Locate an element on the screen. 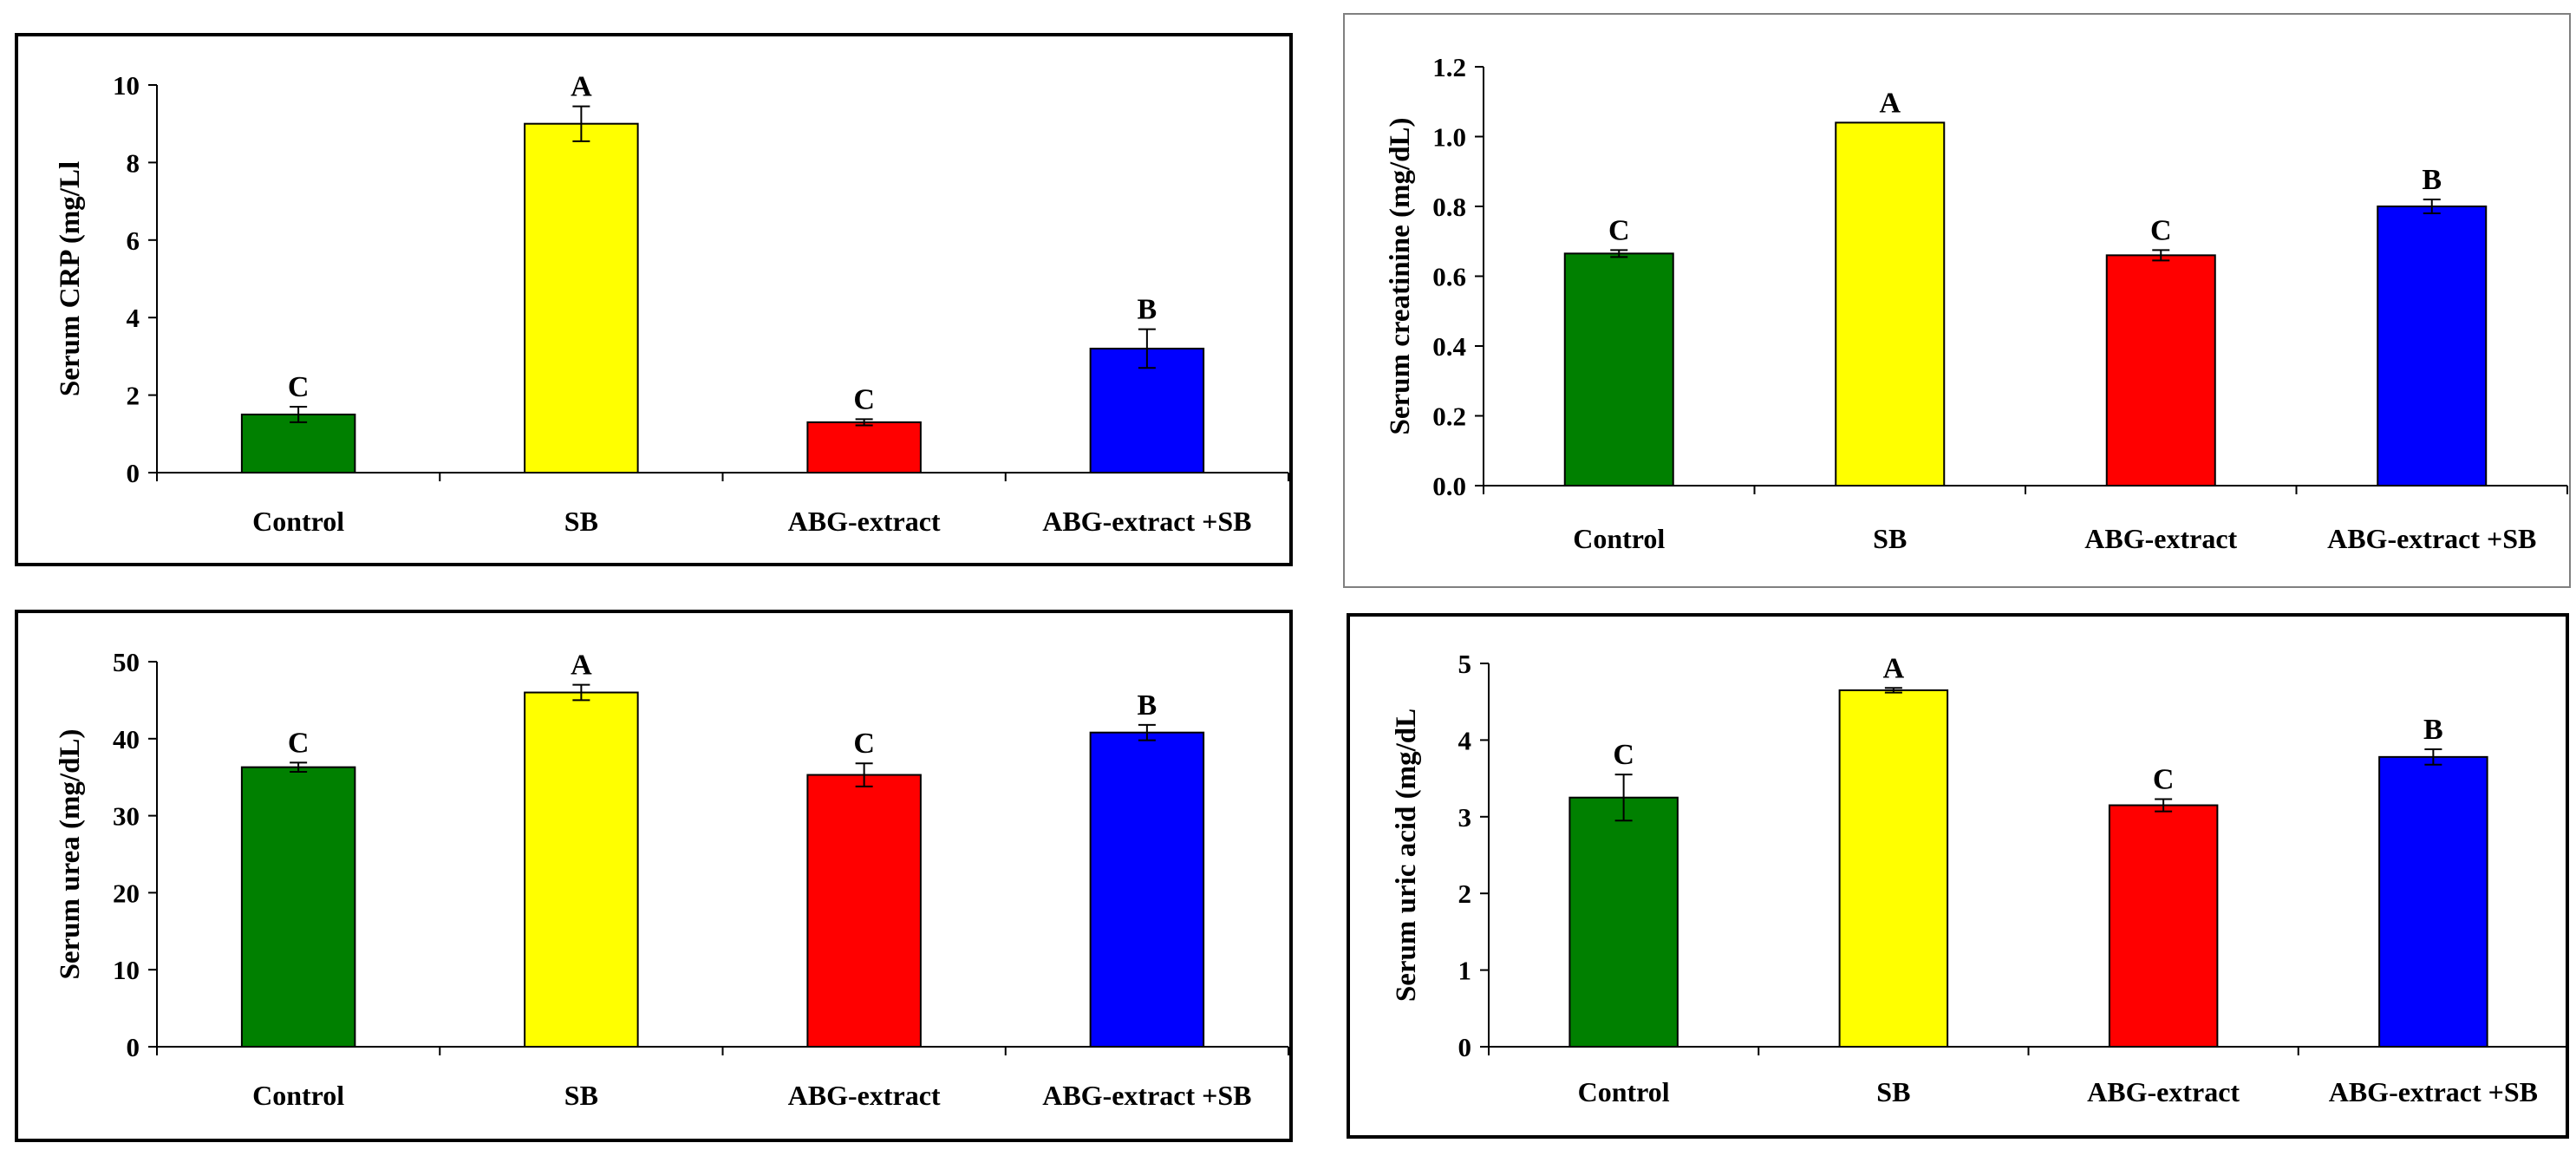 This screenshot has height=1156, width=2576. y-tick-label: 1 is located at coordinates (1465, 971).